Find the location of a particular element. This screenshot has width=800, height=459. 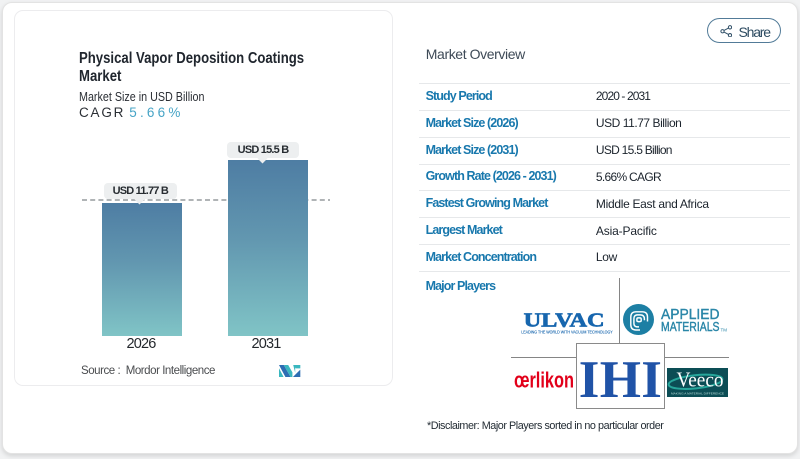

svg-text: APPLIED is located at coordinates (690, 315).